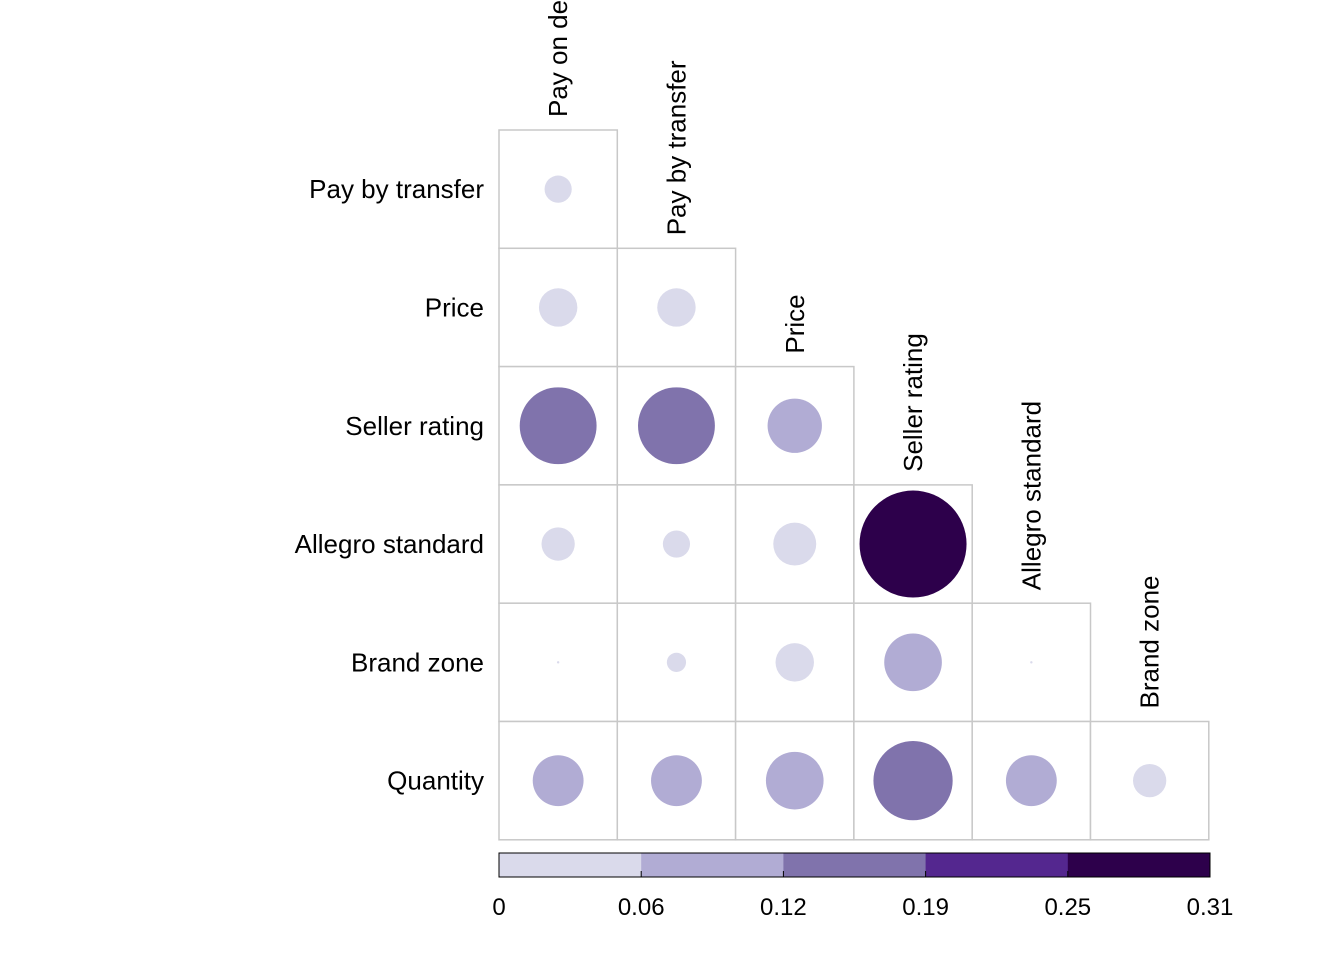 The height and width of the screenshot is (960, 1344). Describe the element at coordinates (1067, 907) in the screenshot. I see `color-bar-tick-label: 0.25` at that location.